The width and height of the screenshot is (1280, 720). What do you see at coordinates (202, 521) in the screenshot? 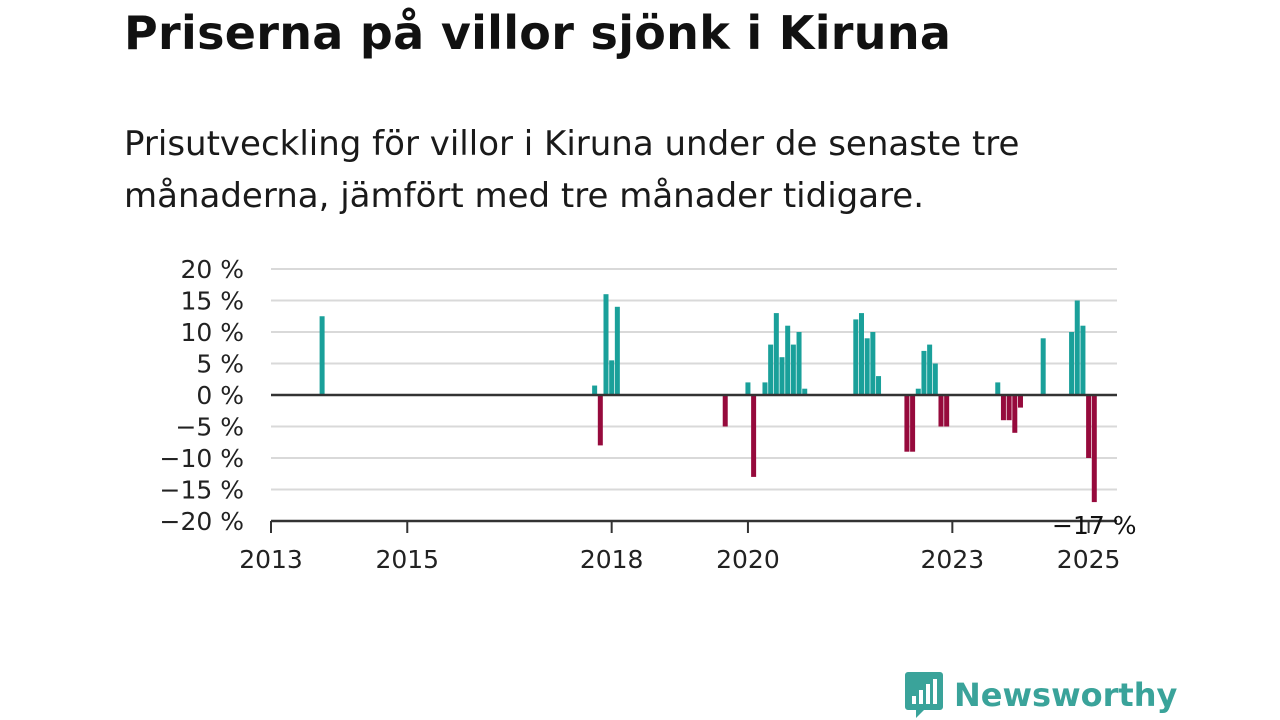
I see `y-tick-label: −20 %` at bounding box center [202, 521].